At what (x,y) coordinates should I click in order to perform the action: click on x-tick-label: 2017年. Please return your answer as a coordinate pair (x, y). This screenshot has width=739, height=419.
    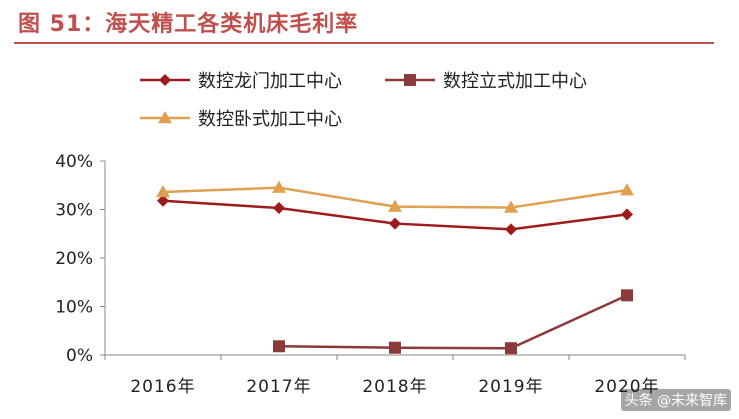
    Looking at the image, I should click on (278, 387).